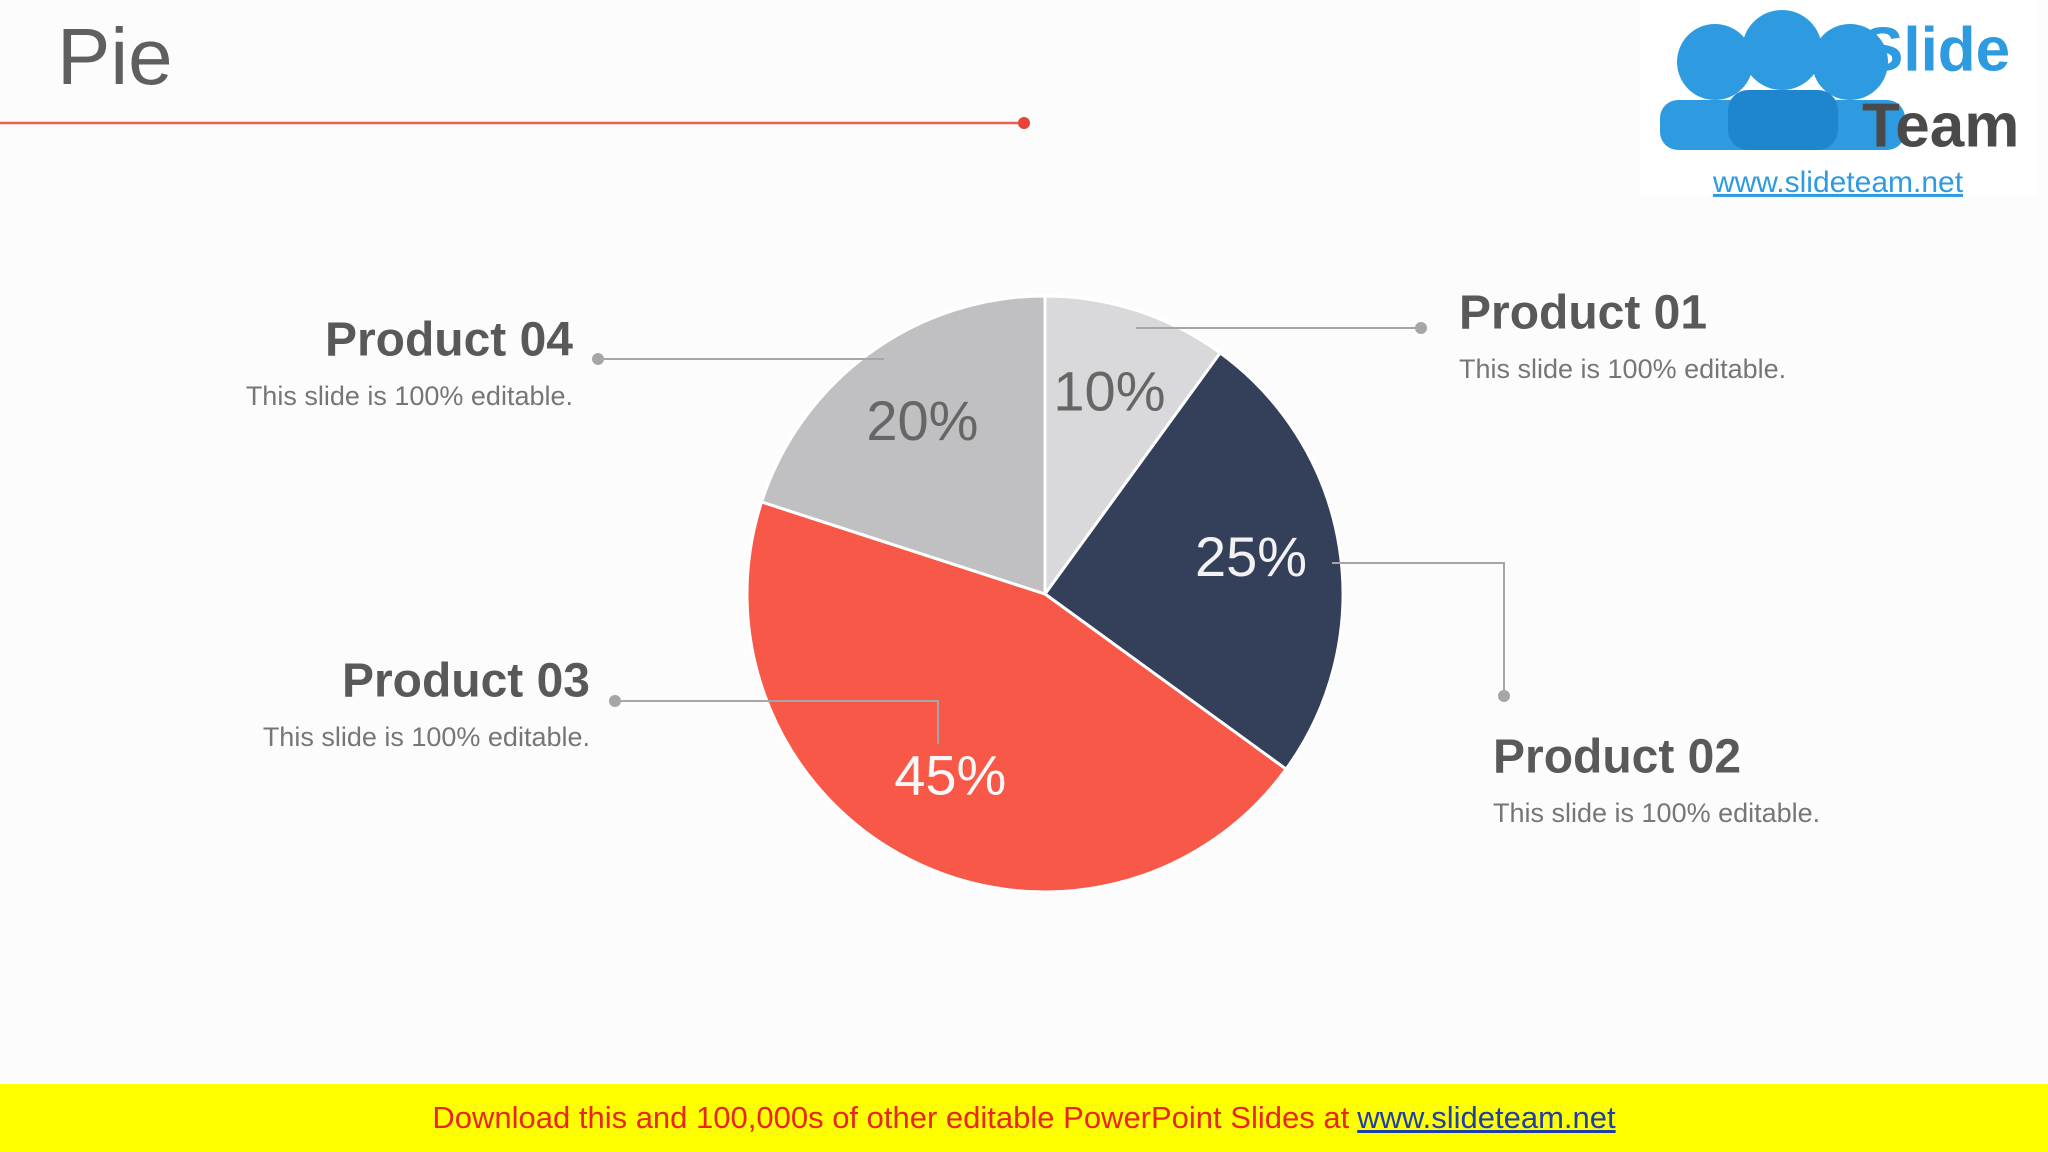 The image size is (2048, 1152). I want to click on slice-label: 45%, so click(950, 775).